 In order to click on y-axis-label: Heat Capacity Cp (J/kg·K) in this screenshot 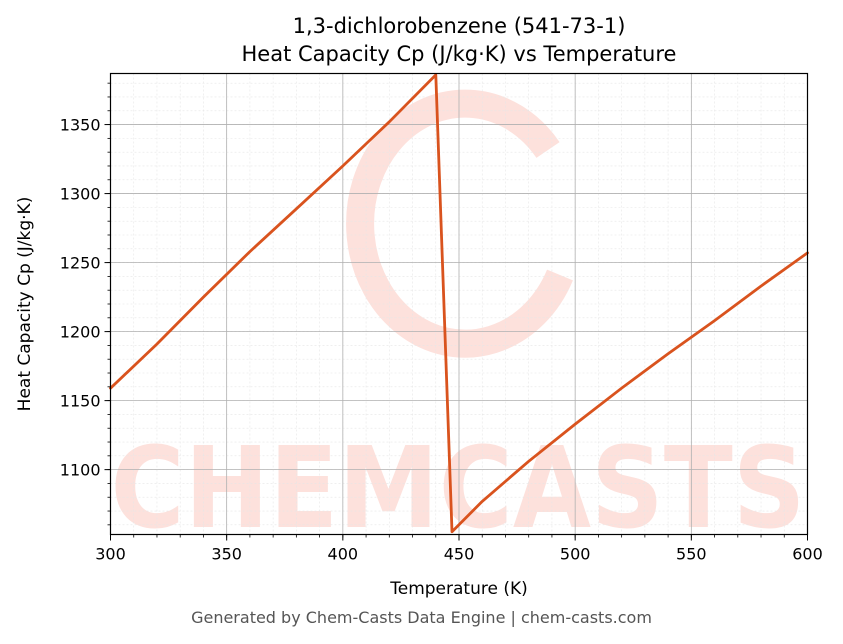, I will do `click(25, 304)`.